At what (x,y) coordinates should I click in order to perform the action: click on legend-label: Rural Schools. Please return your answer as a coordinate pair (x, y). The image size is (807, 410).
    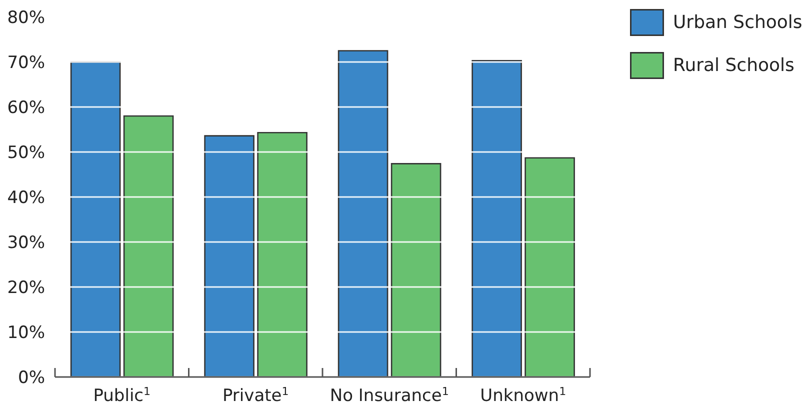
    Looking at the image, I should click on (733, 65).